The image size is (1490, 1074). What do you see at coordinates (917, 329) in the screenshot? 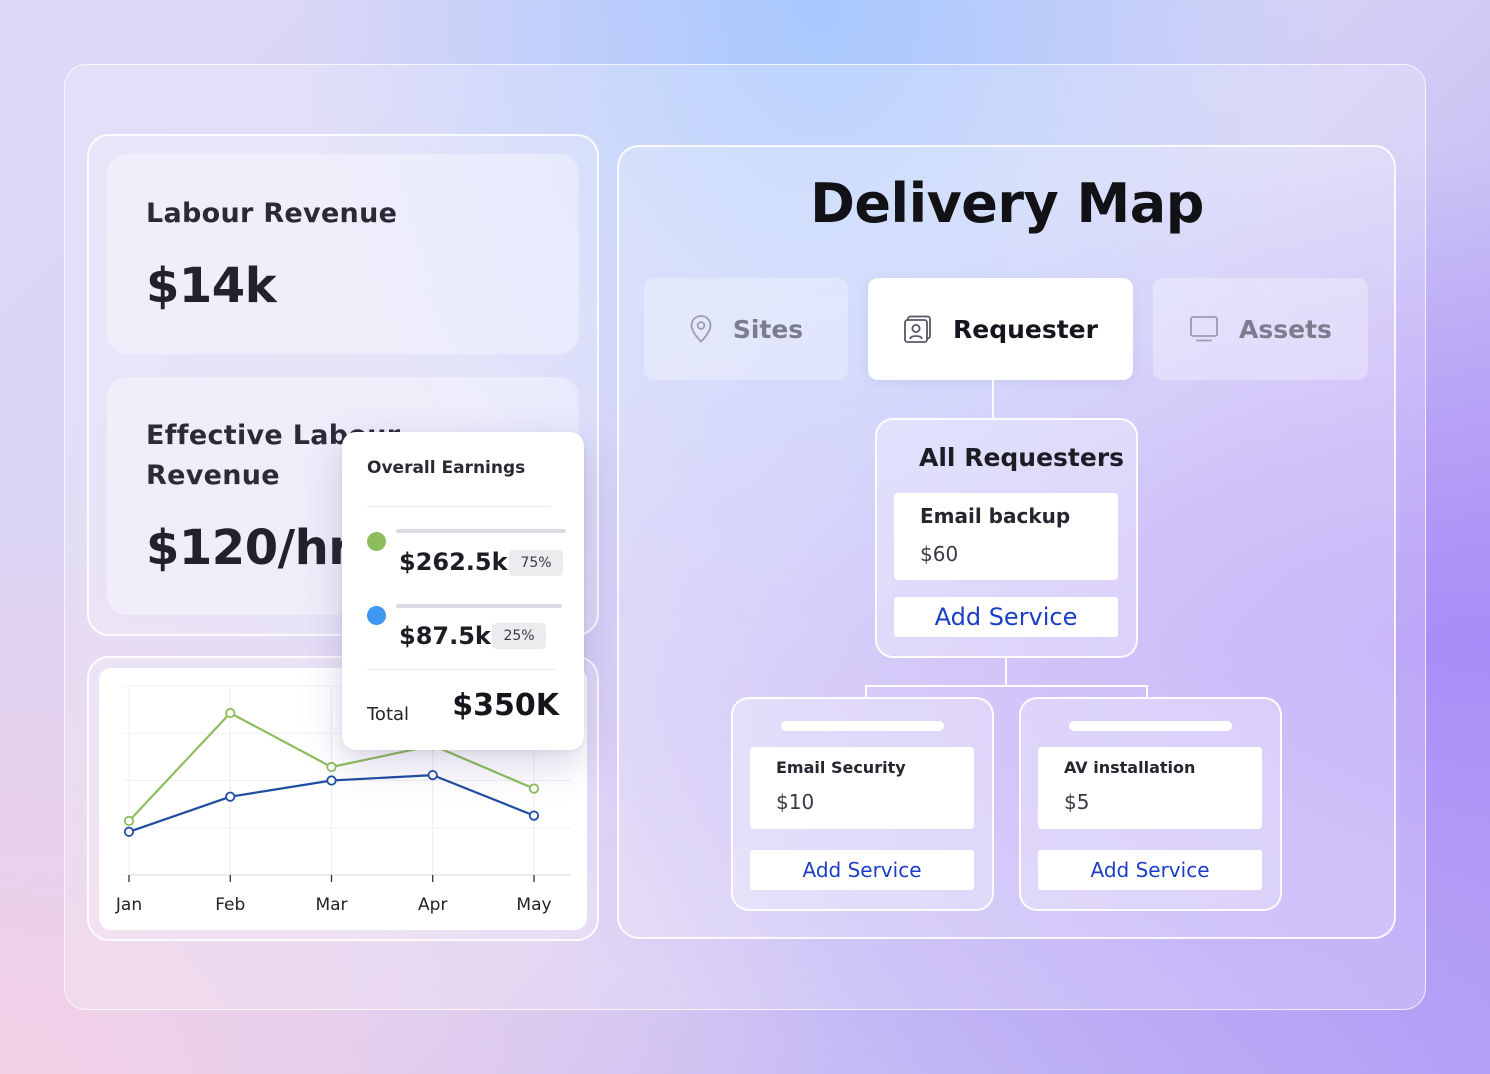
I see `contact-card-icon` at bounding box center [917, 329].